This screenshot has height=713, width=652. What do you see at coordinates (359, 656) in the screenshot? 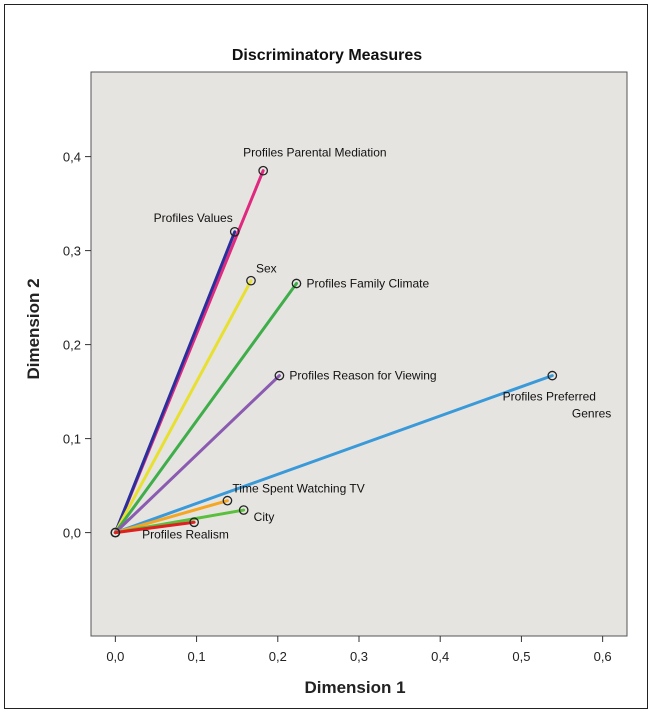
I see `x-tick-label: 0,3` at bounding box center [359, 656].